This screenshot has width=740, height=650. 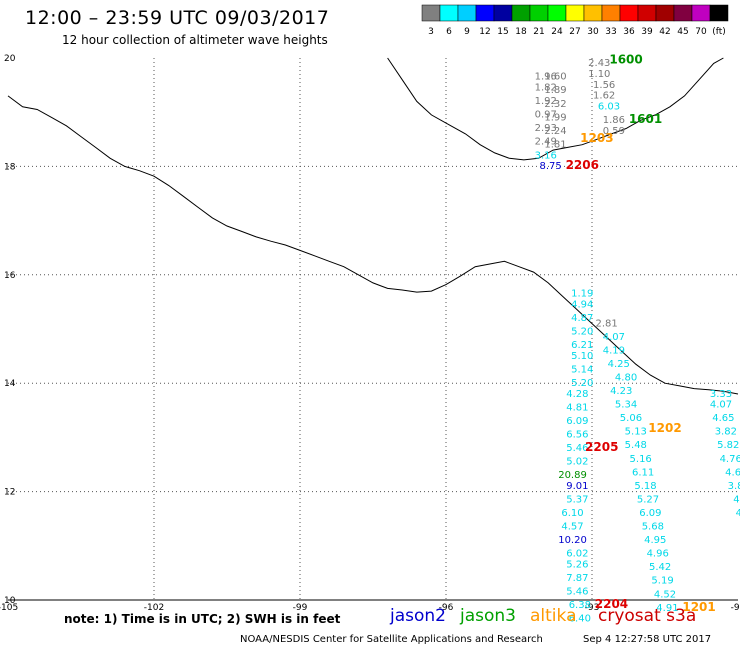 What do you see at coordinates (682, 32) in the screenshot?
I see `colorbar-label: 45` at bounding box center [682, 32].